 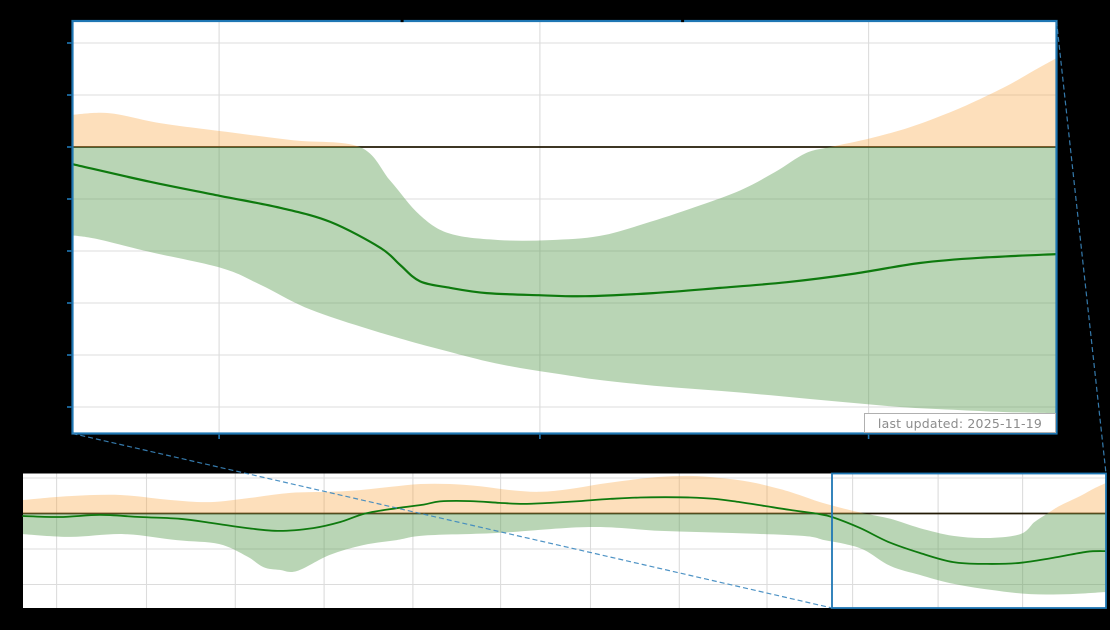 I want to click on last-updated-text: last updated: 2025-11-19, so click(x=960, y=423).